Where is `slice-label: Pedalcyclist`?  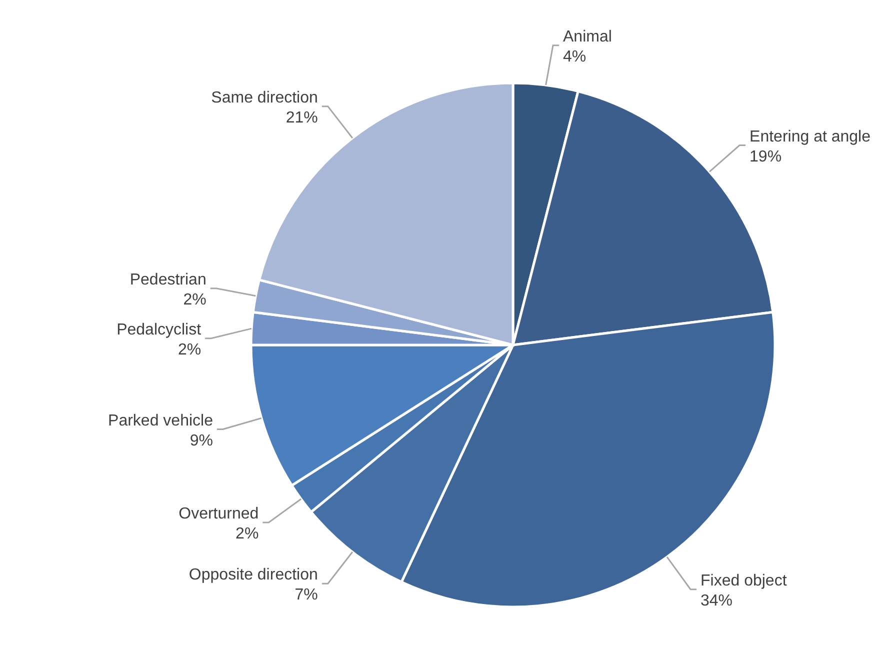 slice-label: Pedalcyclist is located at coordinates (159, 329).